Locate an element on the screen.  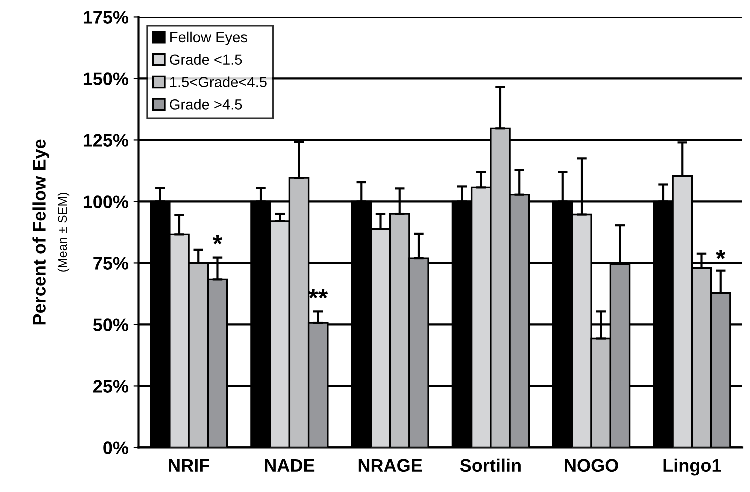
y-tick-label: 0% is located at coordinates (116, 448).